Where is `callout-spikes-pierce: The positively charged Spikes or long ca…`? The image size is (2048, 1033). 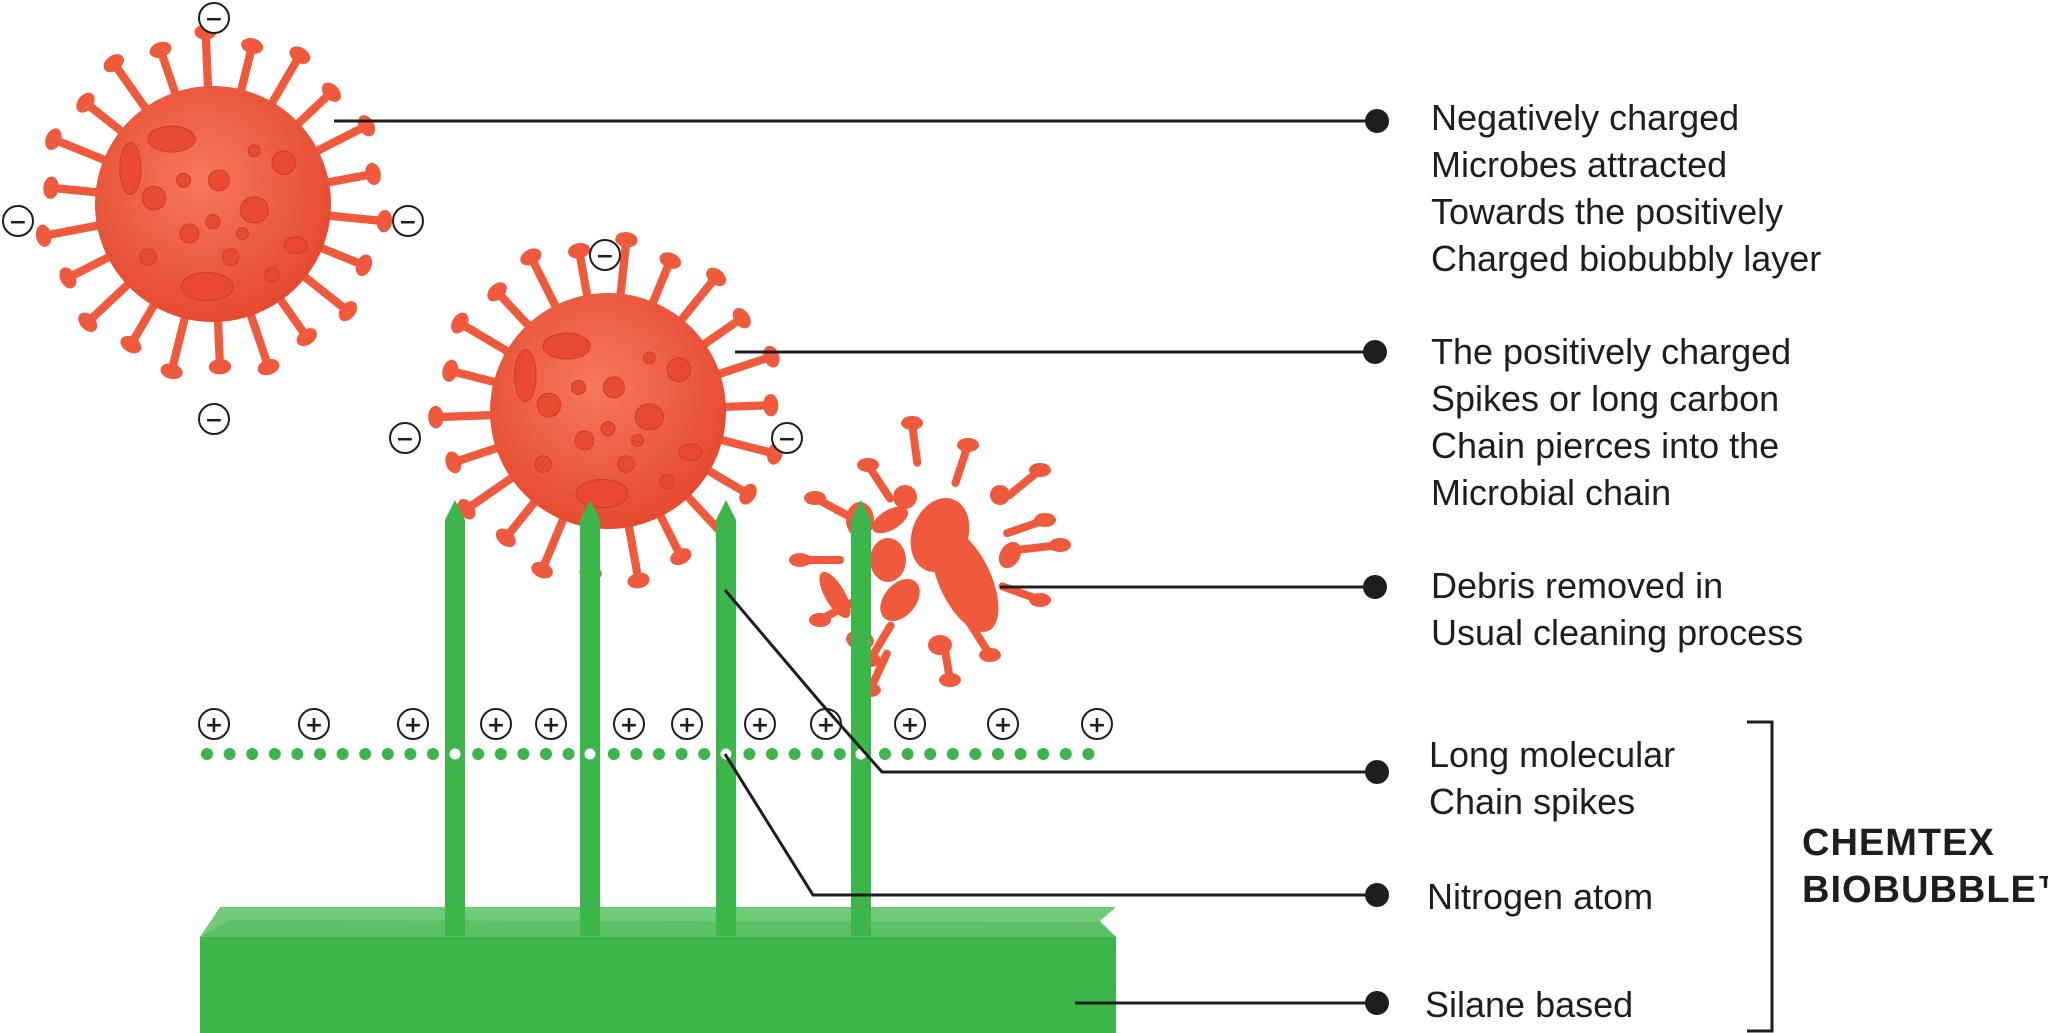
callout-spikes-pierce: The positively charged Spikes or long ca… is located at coordinates (1616, 422).